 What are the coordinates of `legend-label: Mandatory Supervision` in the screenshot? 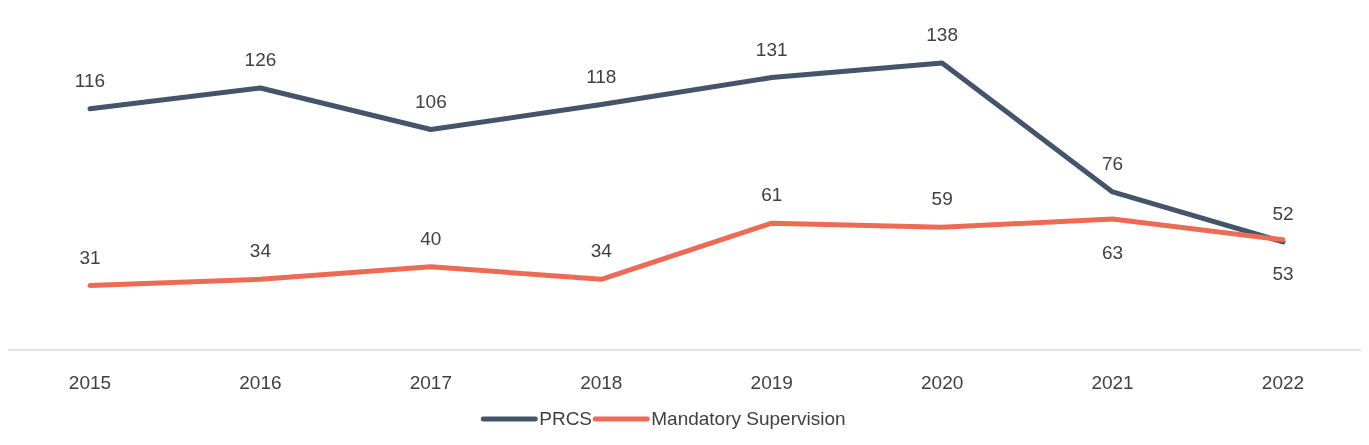 It's located at (748, 418).